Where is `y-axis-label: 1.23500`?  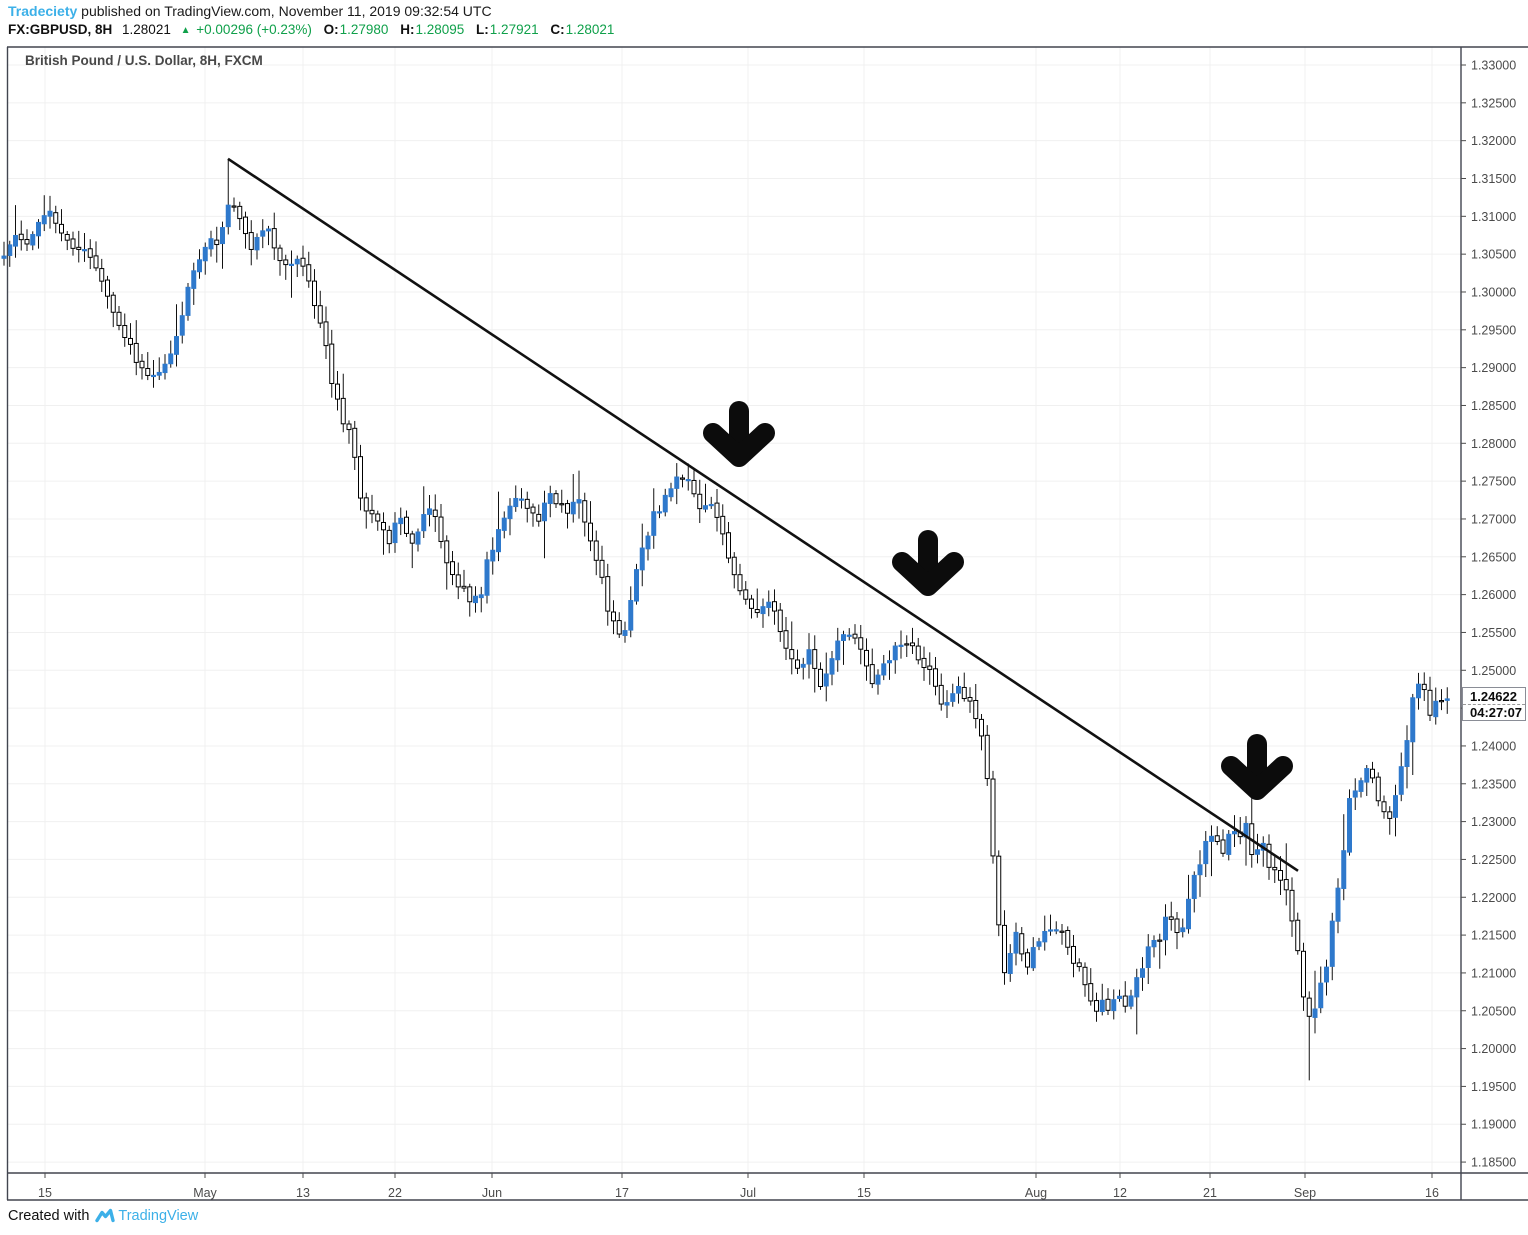 y-axis-label: 1.23500 is located at coordinates (1493, 784).